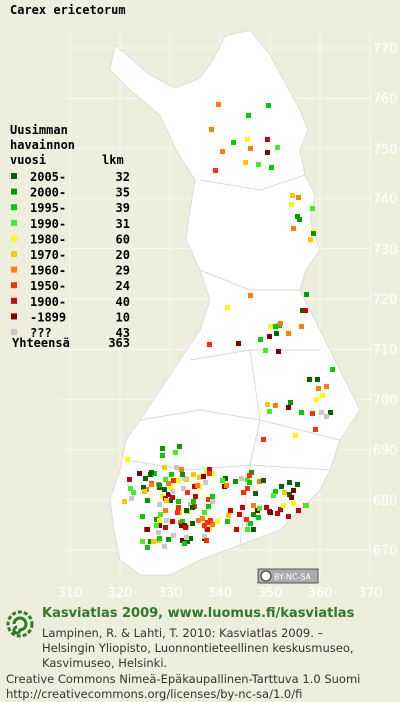  I want to click on legend-label: 2000-, so click(48, 193).